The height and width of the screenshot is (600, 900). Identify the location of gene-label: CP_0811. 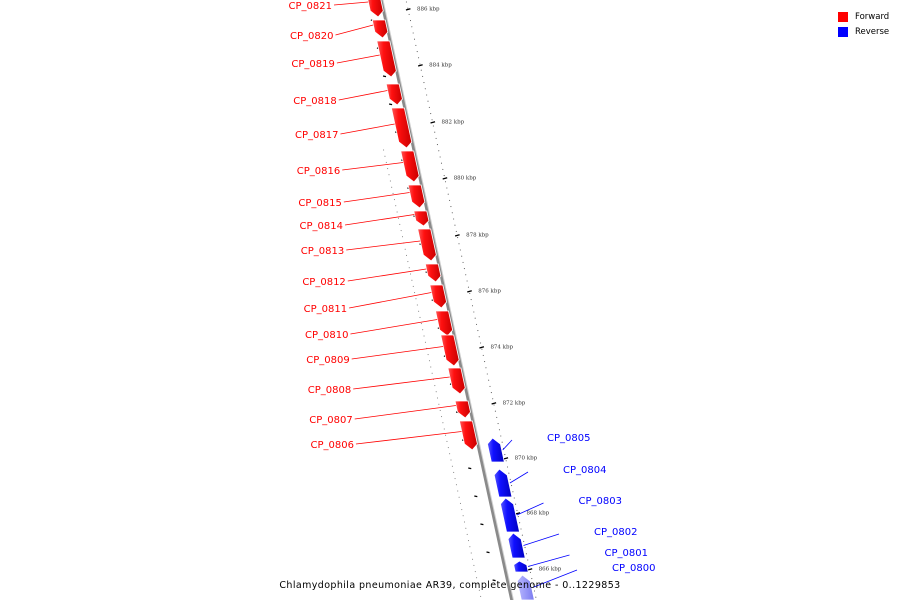
(325, 309).